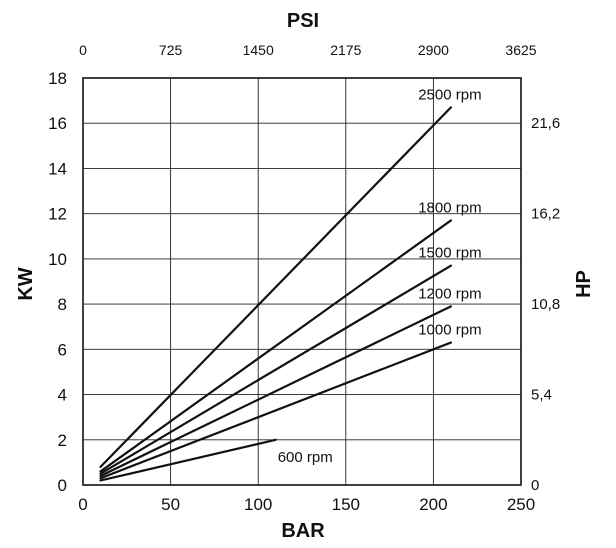  What do you see at coordinates (584, 284) in the screenshot?
I see `right-axis-title: HP` at bounding box center [584, 284].